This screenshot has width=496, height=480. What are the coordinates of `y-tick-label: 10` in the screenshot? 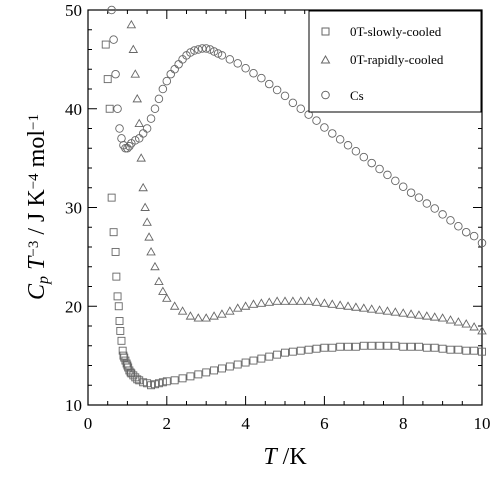 It's located at (73, 405).